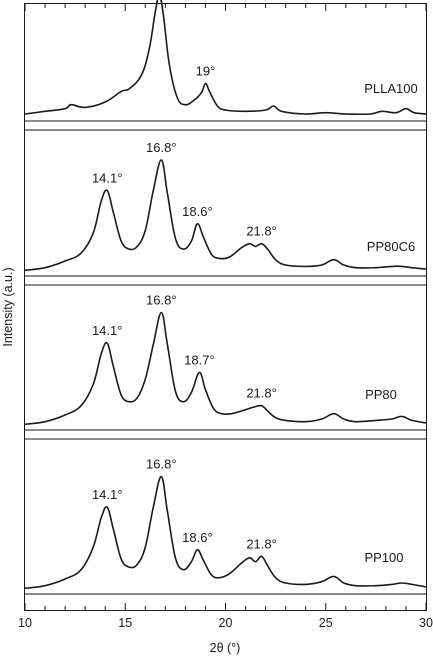  I want to click on x-axis-label: 2θ (°), so click(225, 648).